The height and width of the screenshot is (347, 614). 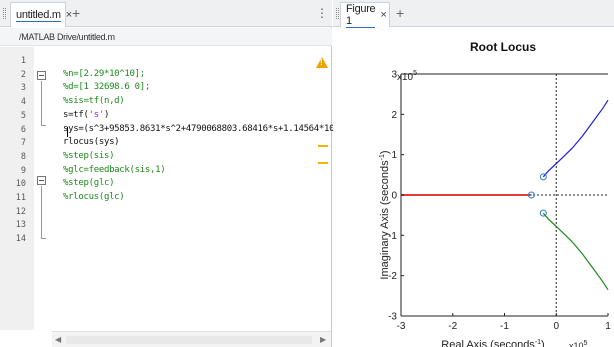 I want to click on fold-column, so click(x=43, y=188).